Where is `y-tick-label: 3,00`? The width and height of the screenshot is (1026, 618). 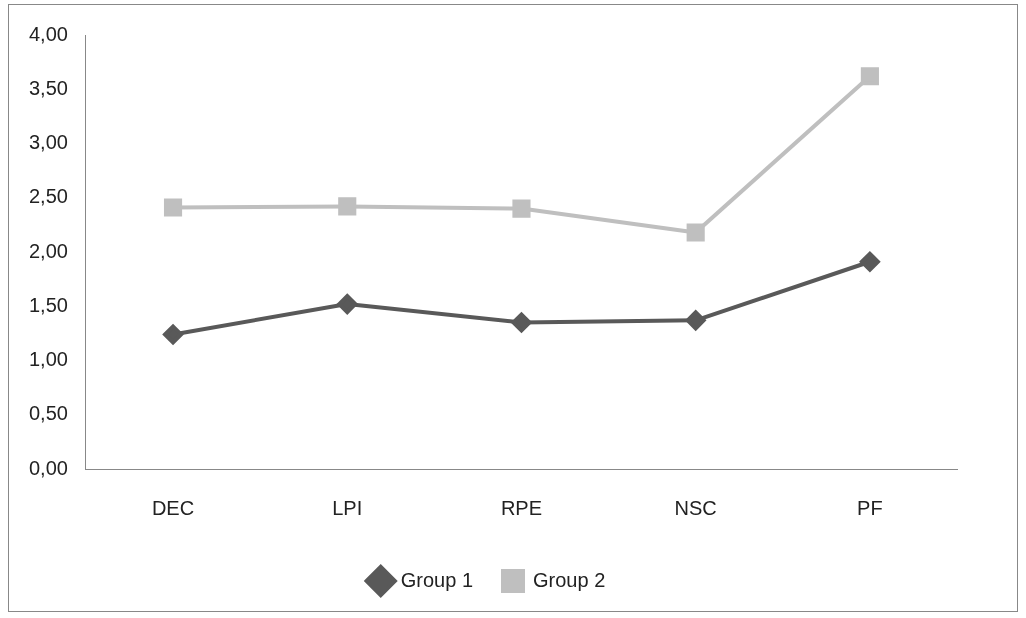
y-tick-label: 3,00 is located at coordinates (48, 142).